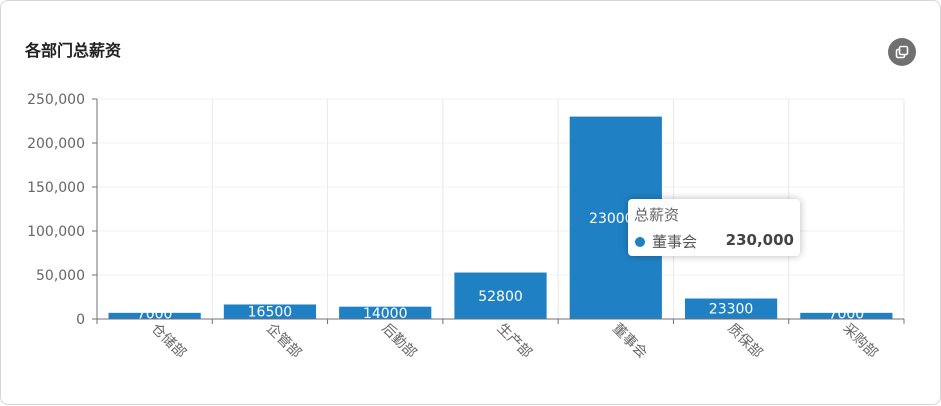 The height and width of the screenshot is (406, 941). I want to click on y-tick-label: 0, so click(80, 320).